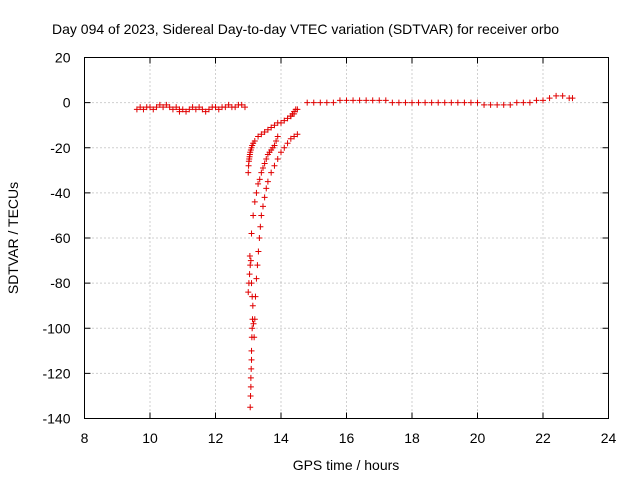  I want to click on y-axis-title: SDTVAR / TECUs, so click(13, 238).